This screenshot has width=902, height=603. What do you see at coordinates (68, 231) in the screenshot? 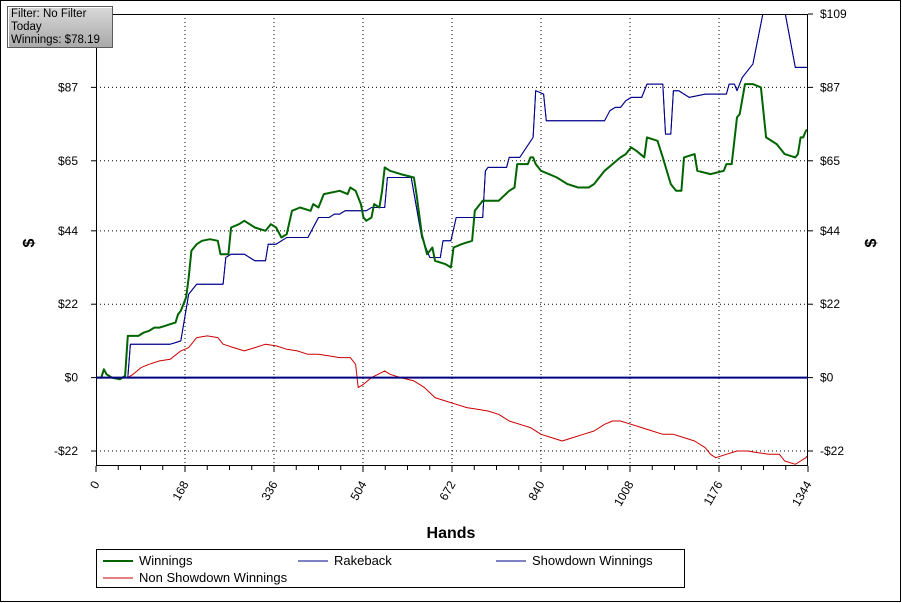
I see `y-left-tick-label: $44` at bounding box center [68, 231].